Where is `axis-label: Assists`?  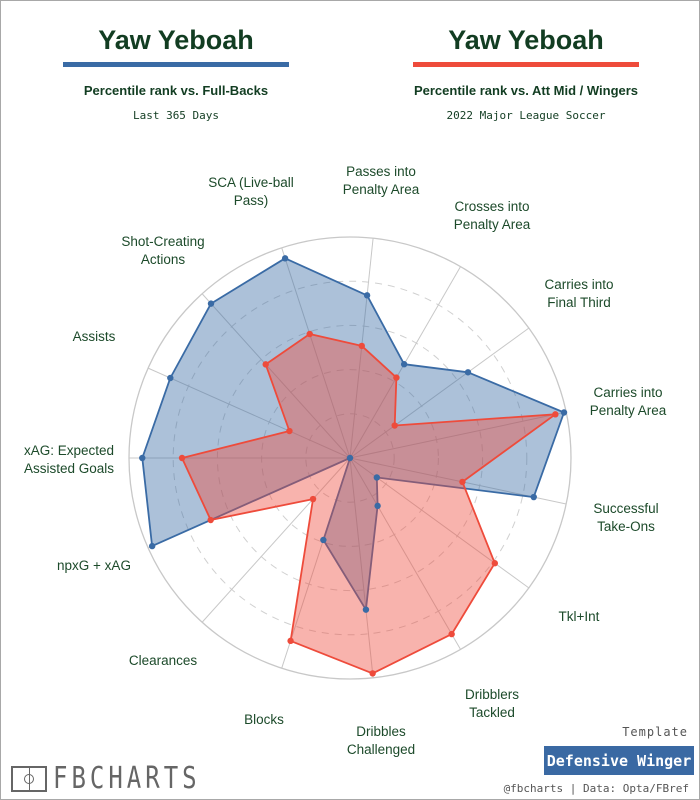 axis-label: Assists is located at coordinates (94, 336).